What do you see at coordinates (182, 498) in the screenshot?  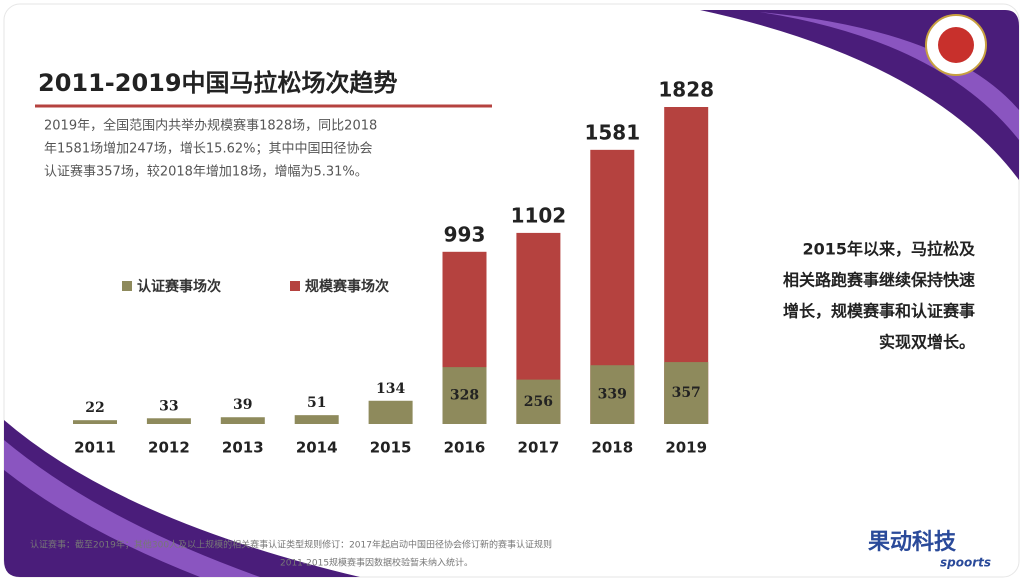 I see `swoosh-bottom` at bounding box center [182, 498].